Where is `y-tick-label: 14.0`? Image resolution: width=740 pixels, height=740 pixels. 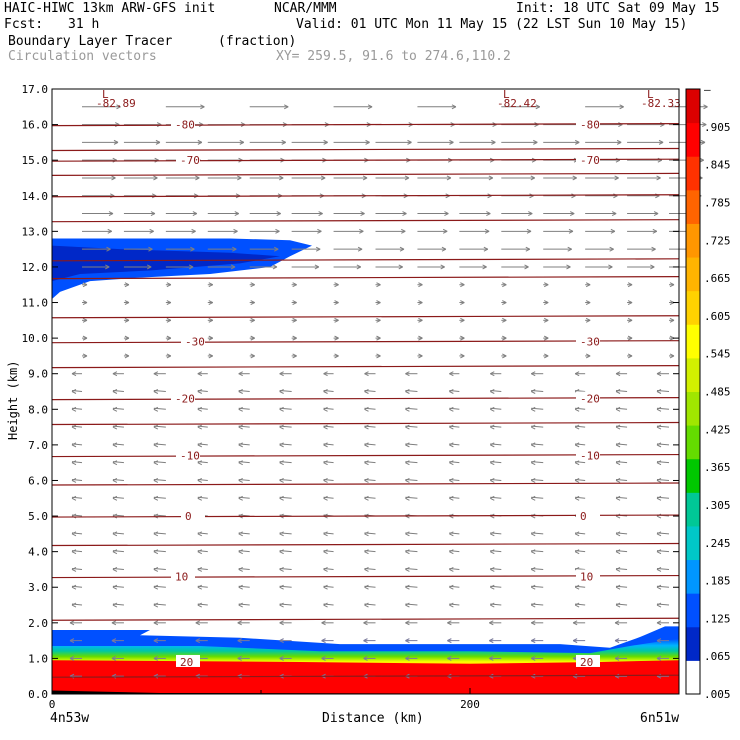 y-tick-label: 14.0 is located at coordinates (35, 196).